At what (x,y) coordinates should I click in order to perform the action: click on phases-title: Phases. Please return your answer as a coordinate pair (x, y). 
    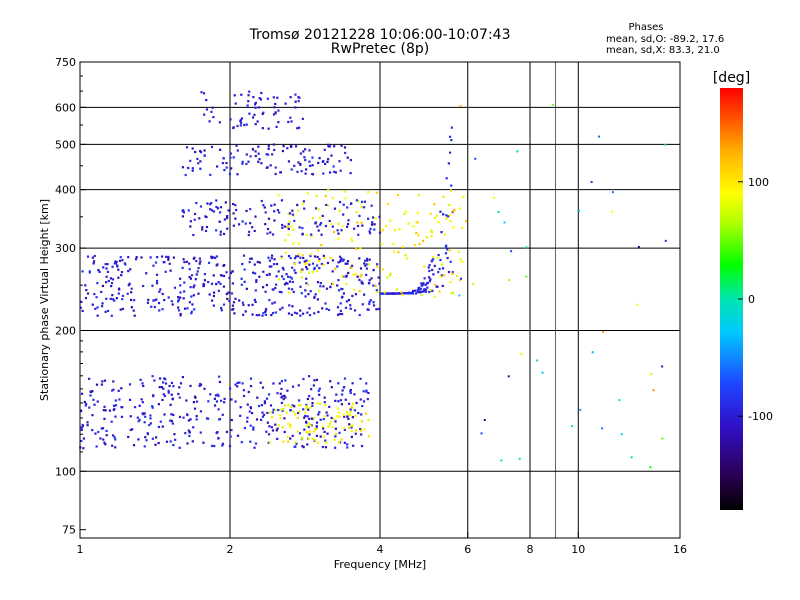
    Looking at the image, I should click on (646, 27).